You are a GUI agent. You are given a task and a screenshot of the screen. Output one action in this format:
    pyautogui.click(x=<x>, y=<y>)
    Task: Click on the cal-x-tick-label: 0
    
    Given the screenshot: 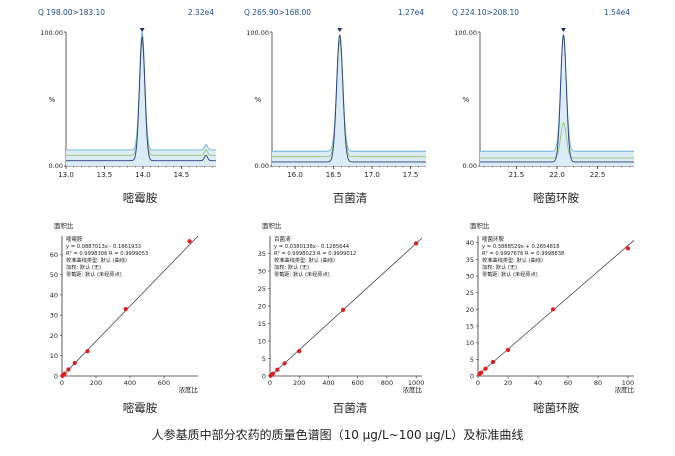 What is the action you would take?
    pyautogui.click(x=62, y=383)
    